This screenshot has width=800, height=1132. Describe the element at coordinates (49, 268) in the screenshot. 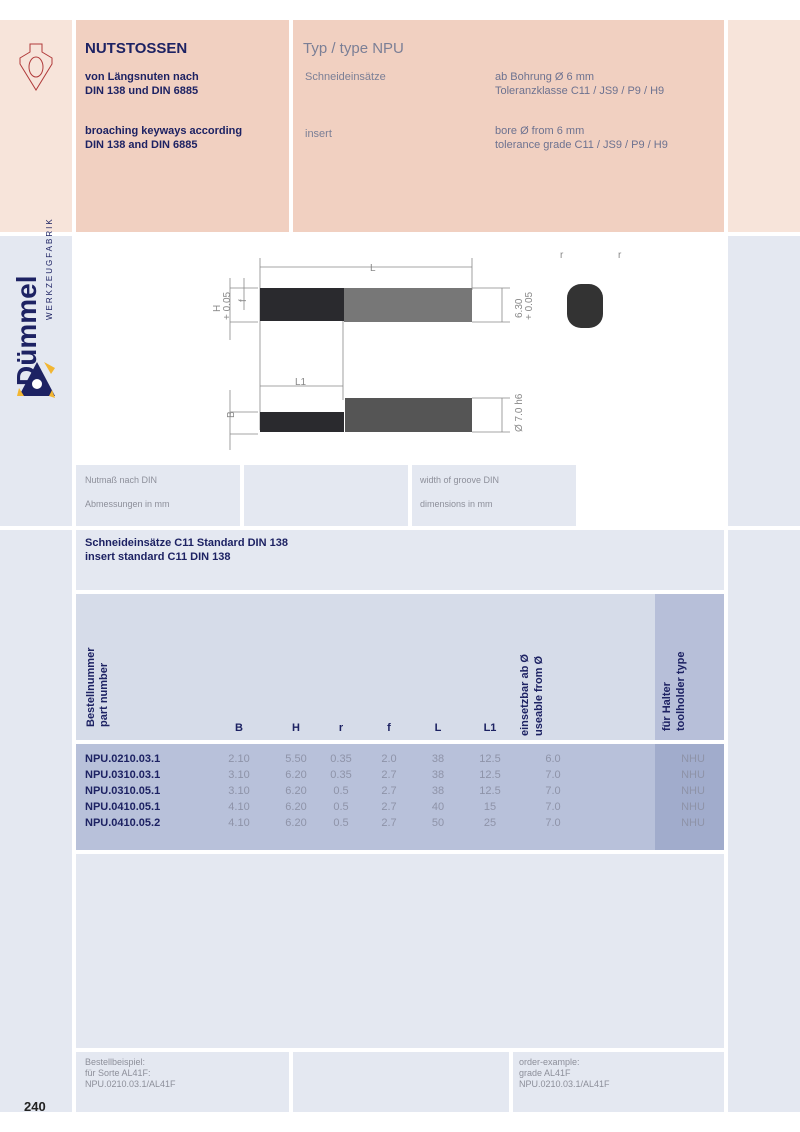

I see `brand-subtitle: WERKZEUGFABRIK` at that location.